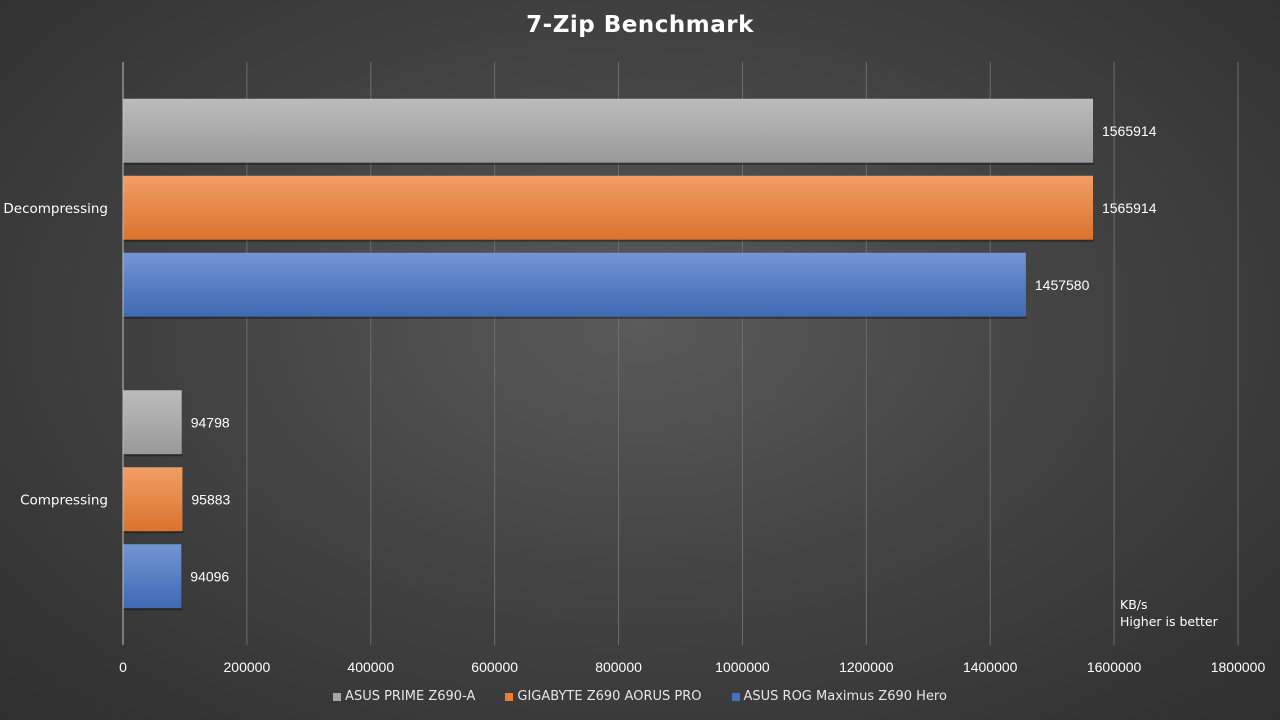 This screenshot has width=1280, height=720. I want to click on x-tick-label: 600000, so click(494, 667).